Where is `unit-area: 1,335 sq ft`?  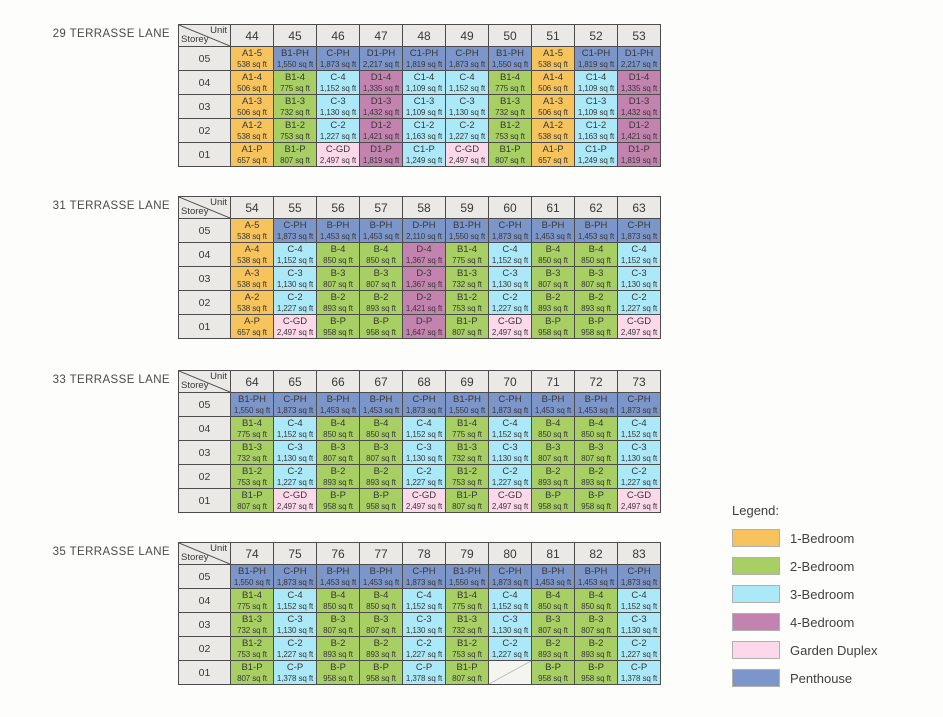
unit-area: 1,335 sq ft is located at coordinates (381, 88).